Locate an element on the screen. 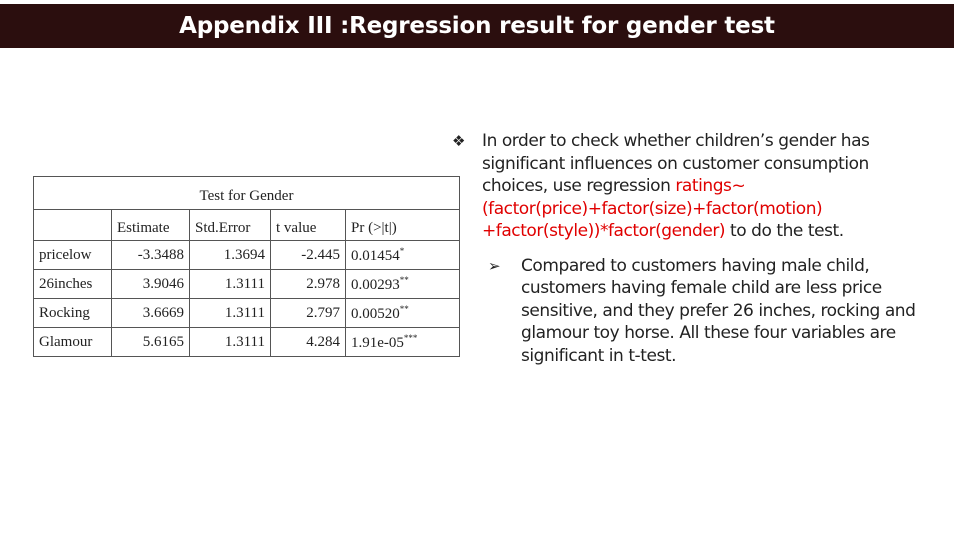 The height and width of the screenshot is (540, 960). cell-t-value: 2.978 is located at coordinates (308, 284).